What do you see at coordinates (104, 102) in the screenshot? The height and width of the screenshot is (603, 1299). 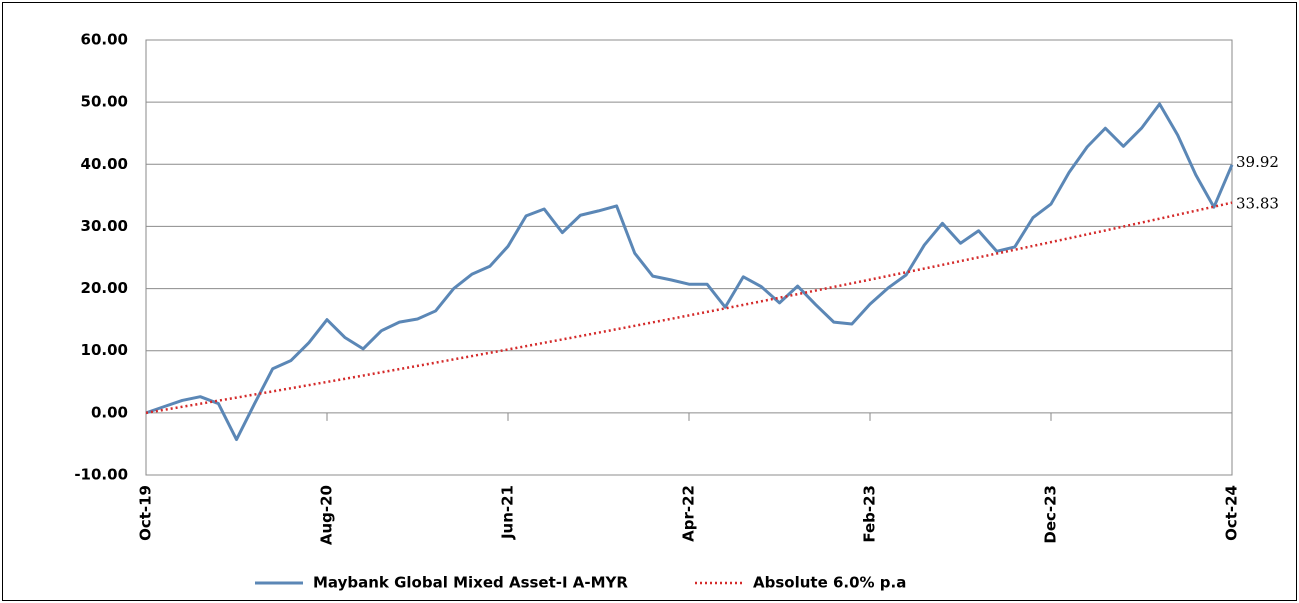 I see `y-tick-label: 50.00` at bounding box center [104, 102].